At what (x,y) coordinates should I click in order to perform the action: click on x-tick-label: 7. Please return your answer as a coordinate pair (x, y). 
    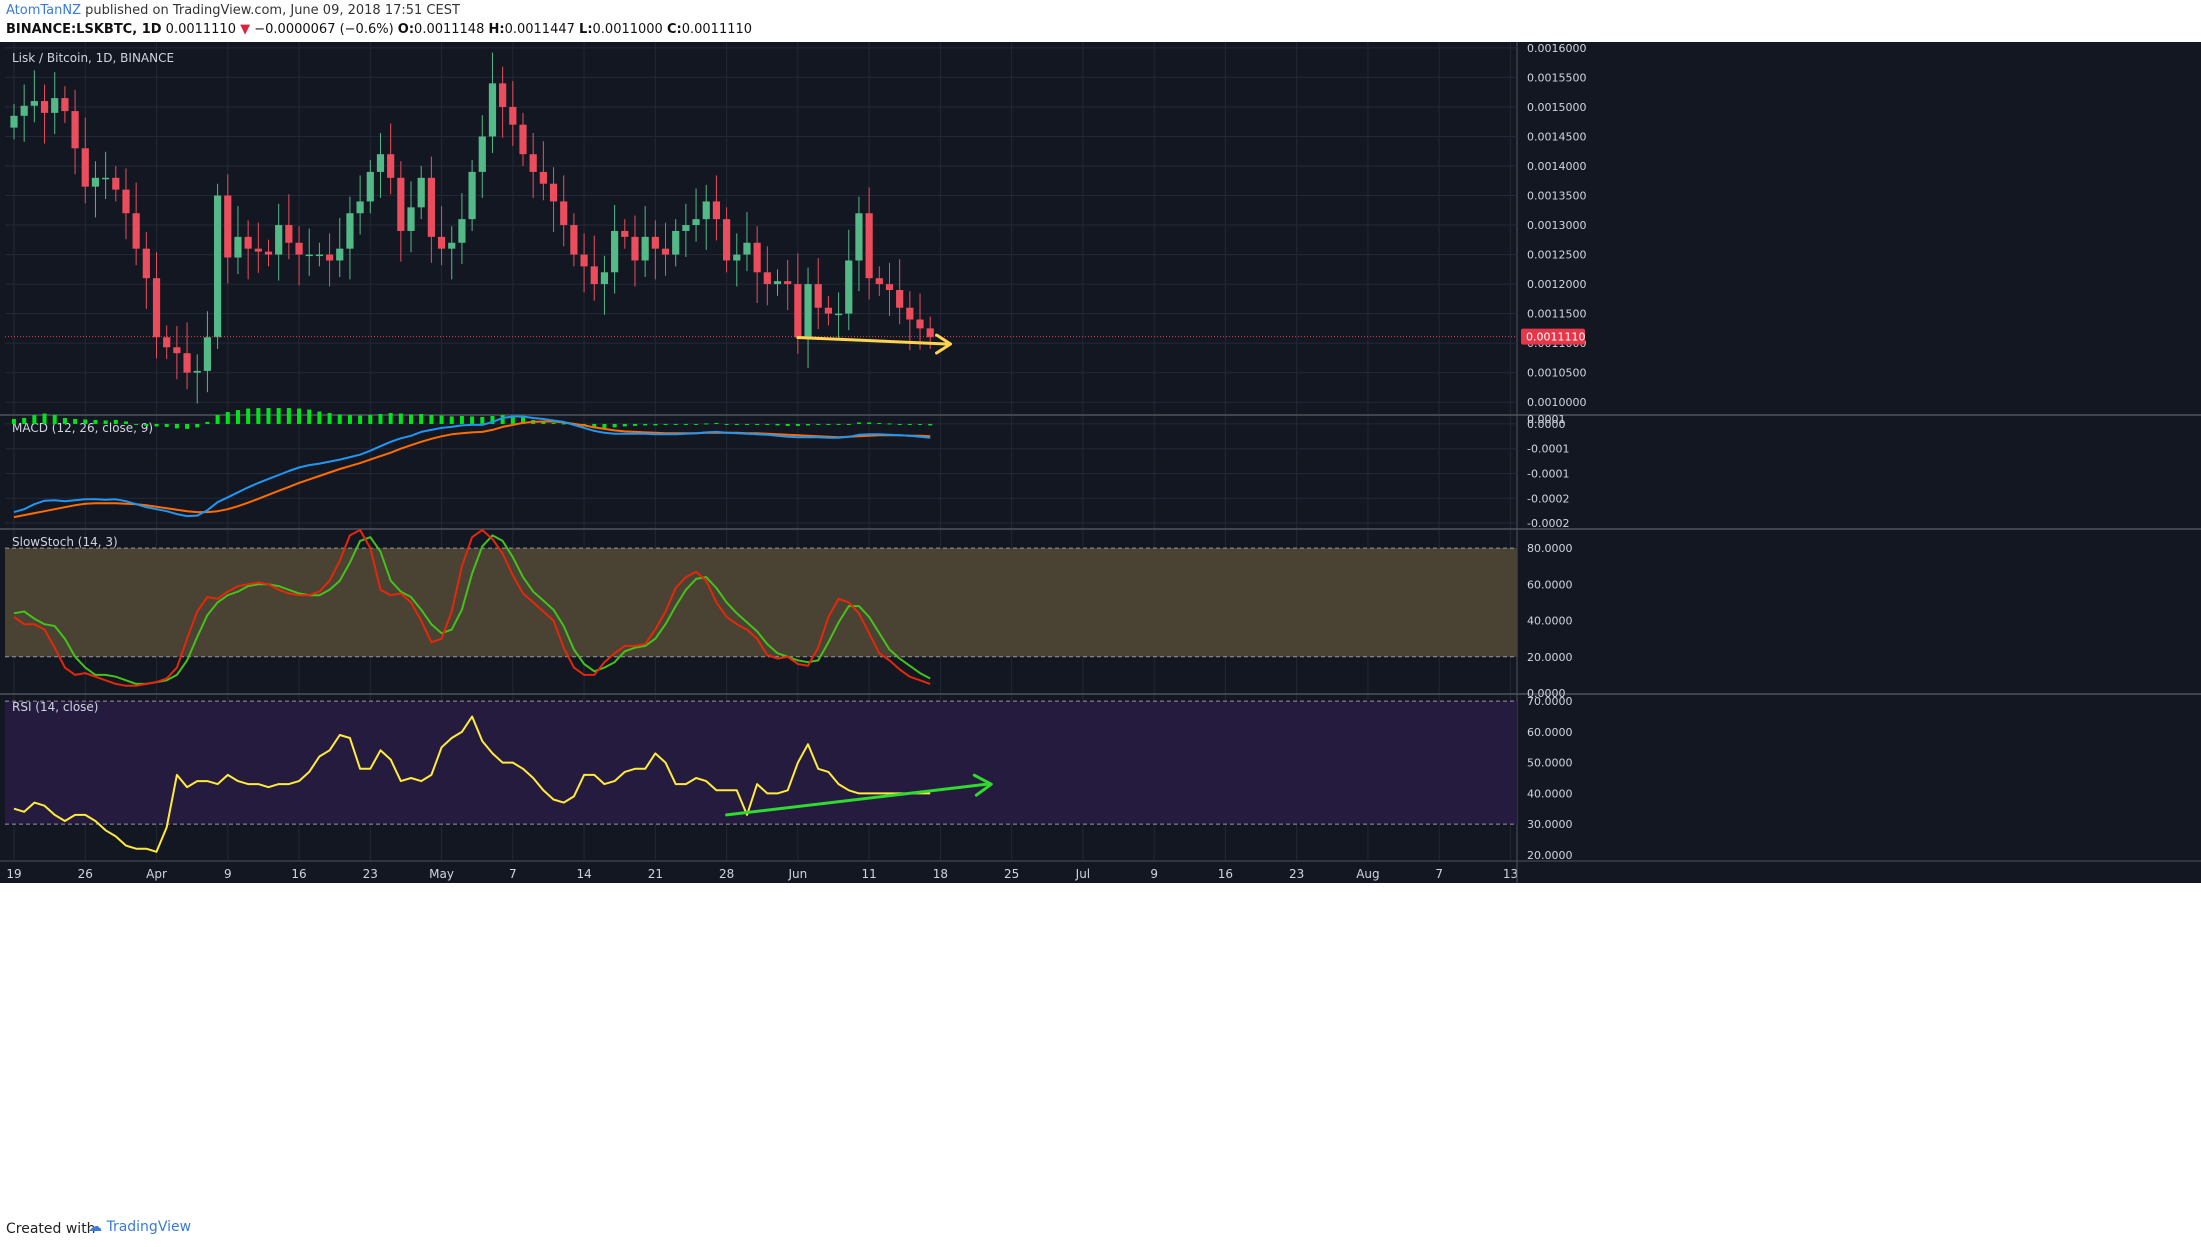
    Looking at the image, I should click on (513, 874).